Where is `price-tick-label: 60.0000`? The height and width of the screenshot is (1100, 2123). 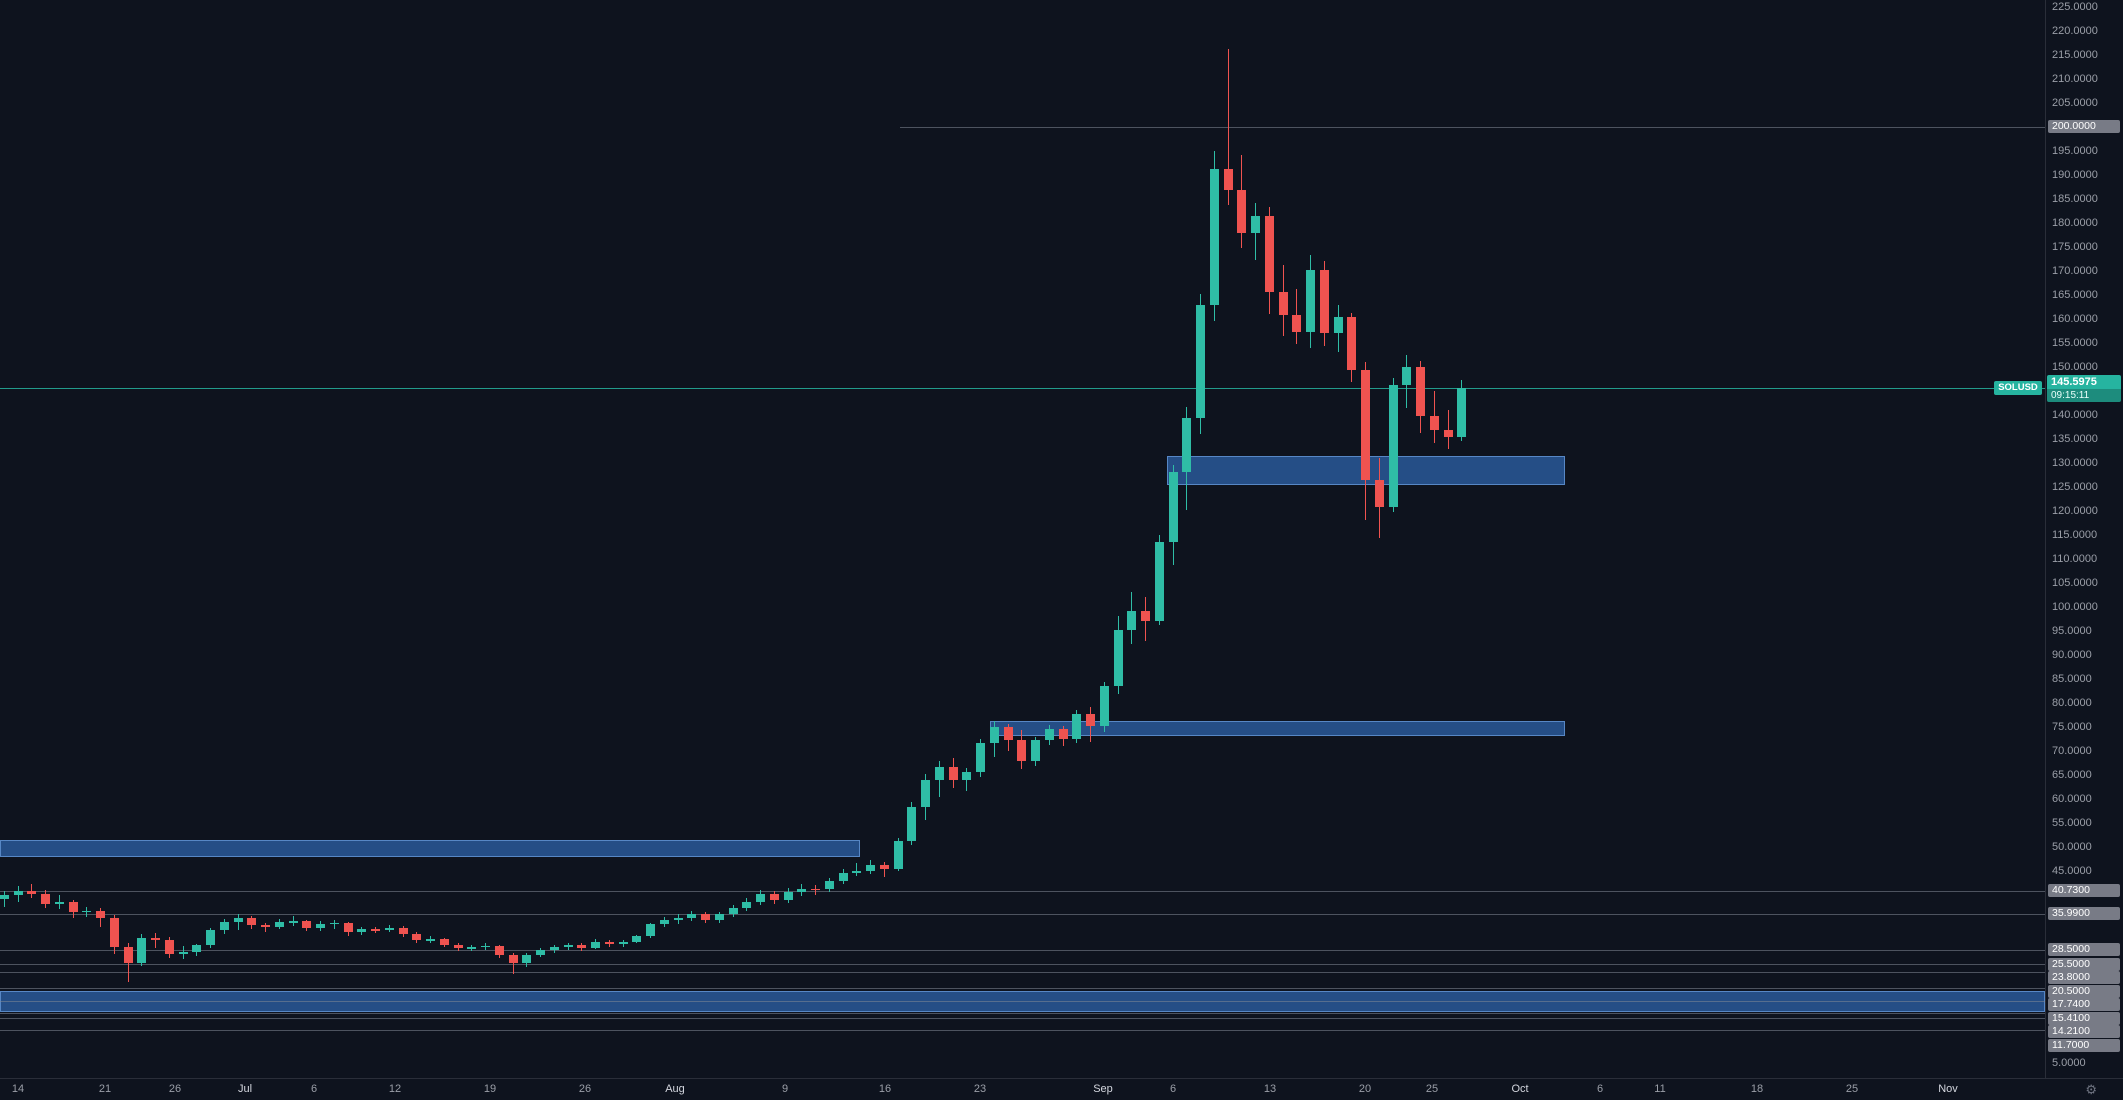 price-tick-label: 60.0000 is located at coordinates (2072, 798).